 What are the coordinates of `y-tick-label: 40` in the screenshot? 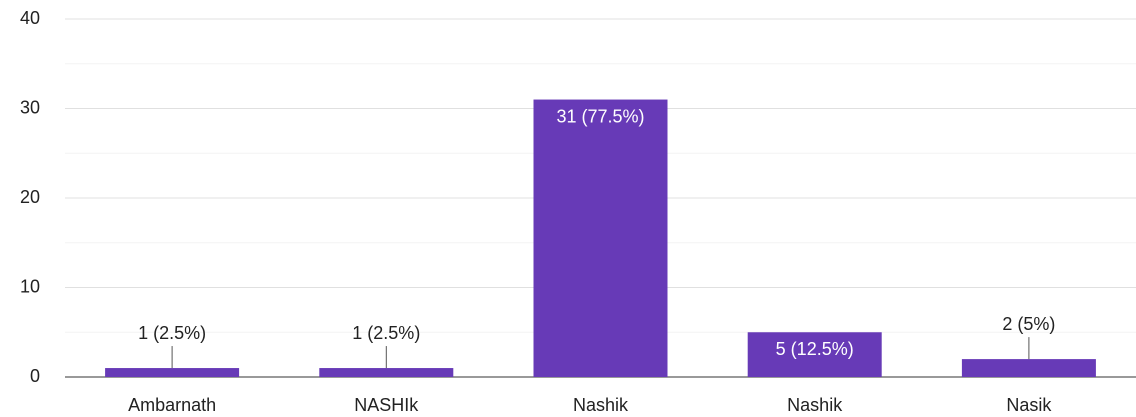 It's located at (30, 18).